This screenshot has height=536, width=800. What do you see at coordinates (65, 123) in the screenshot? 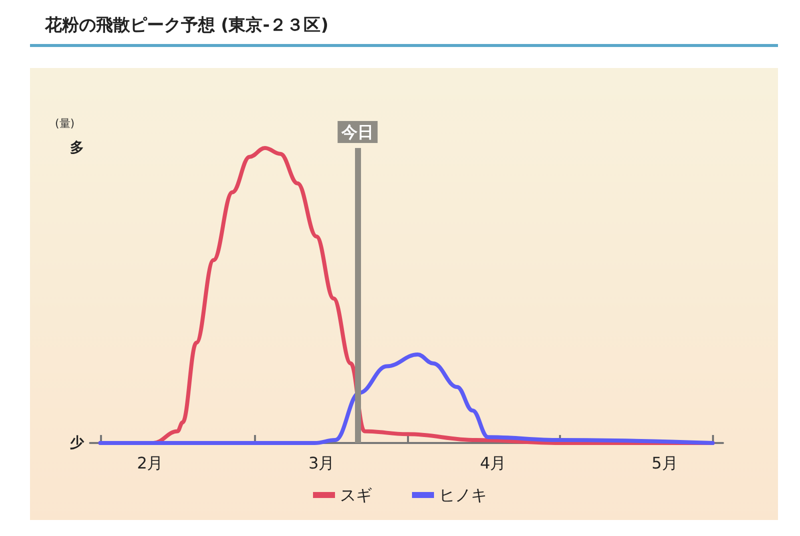
I see `y-axis-title: (量)` at bounding box center [65, 123].